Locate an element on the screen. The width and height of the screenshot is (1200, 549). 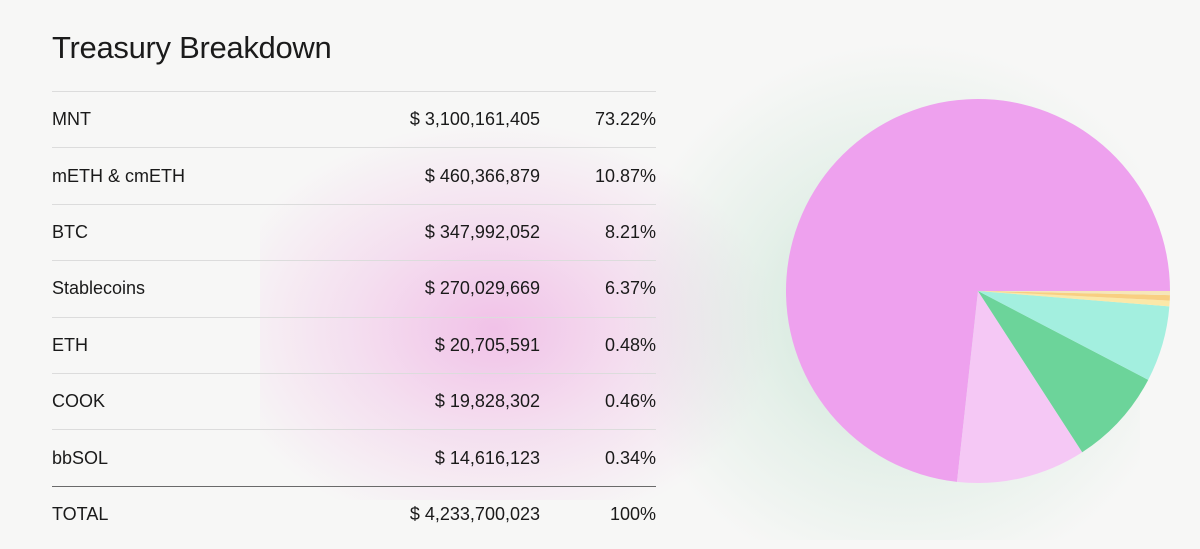
pie-slice-cook is located at coordinates (1074, 296).